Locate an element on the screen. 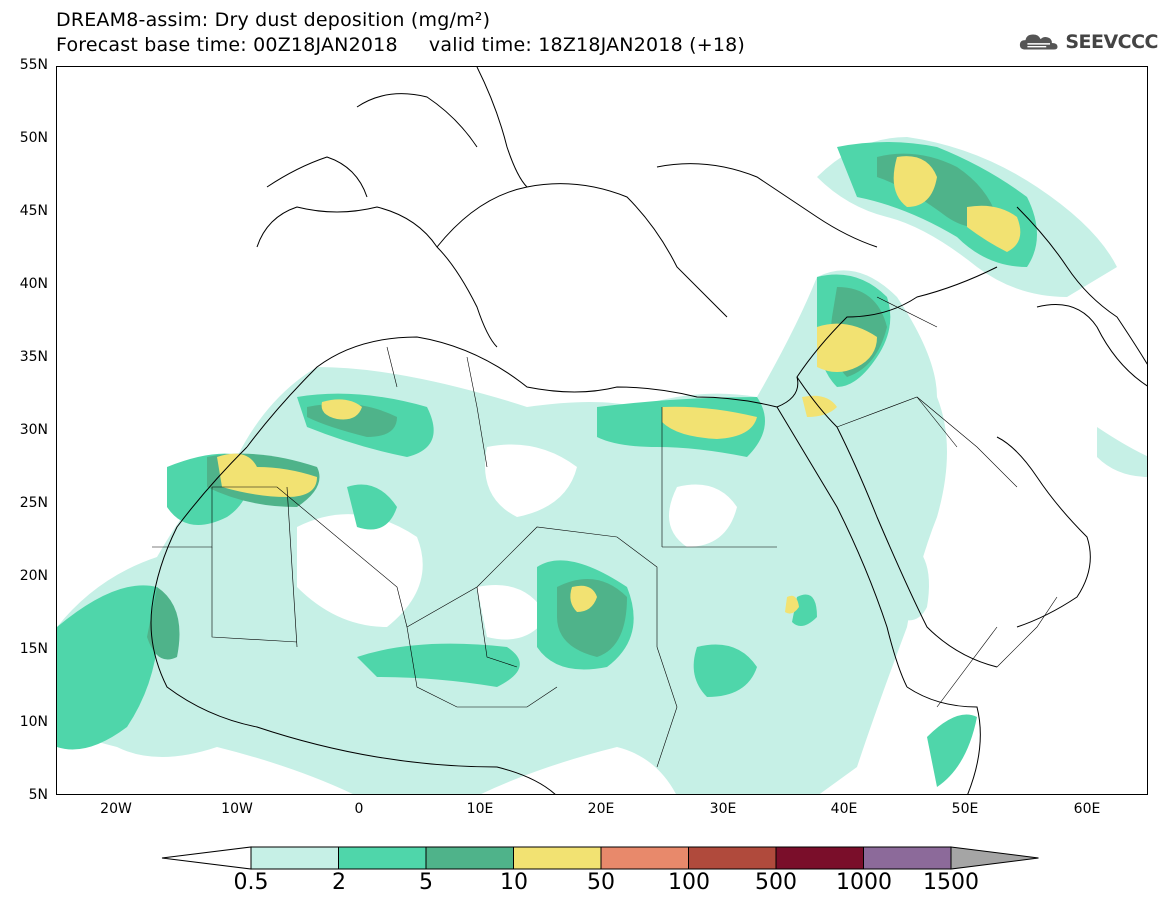 The image size is (1165, 907). colorbar-upper-extension is located at coordinates (994, 858).